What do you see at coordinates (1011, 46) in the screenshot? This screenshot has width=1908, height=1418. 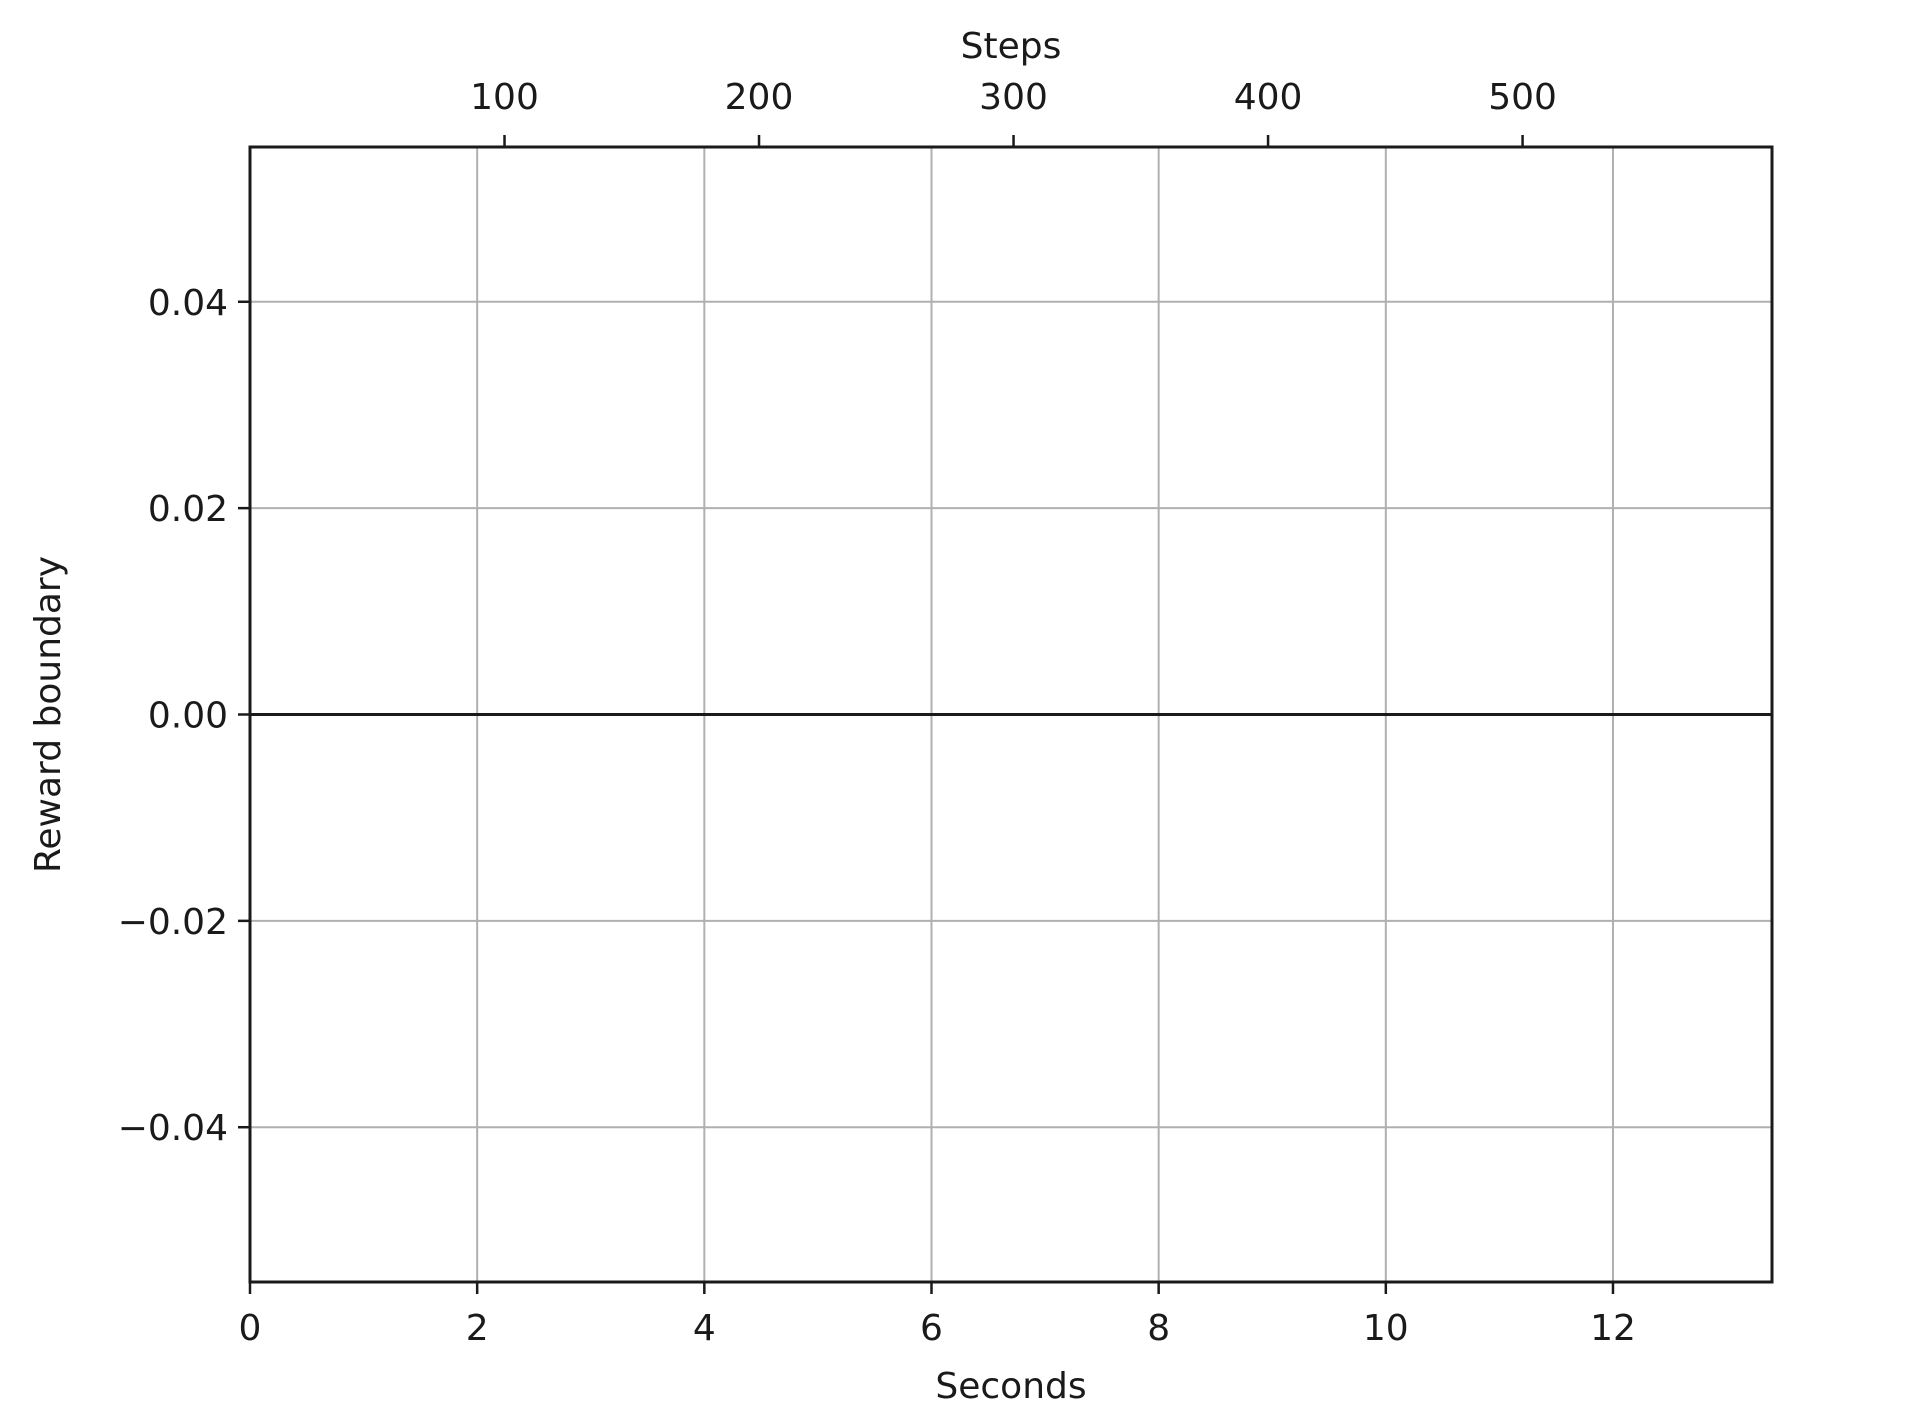 I see `top-axis-label: Steps` at bounding box center [1011, 46].